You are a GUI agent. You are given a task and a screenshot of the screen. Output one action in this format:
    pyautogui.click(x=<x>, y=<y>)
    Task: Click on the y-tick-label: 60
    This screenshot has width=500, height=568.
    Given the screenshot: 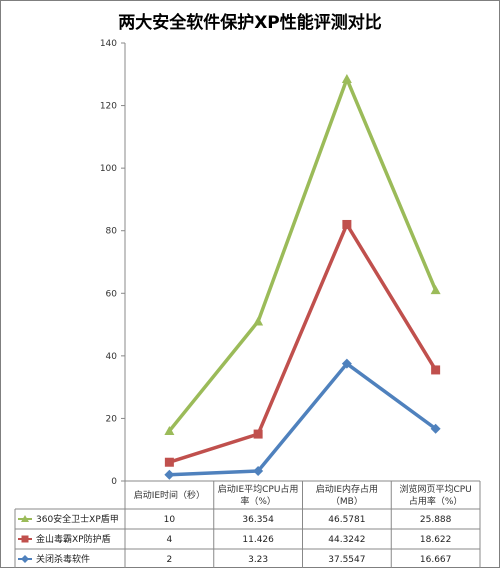 What is the action you would take?
    pyautogui.click(x=112, y=294)
    